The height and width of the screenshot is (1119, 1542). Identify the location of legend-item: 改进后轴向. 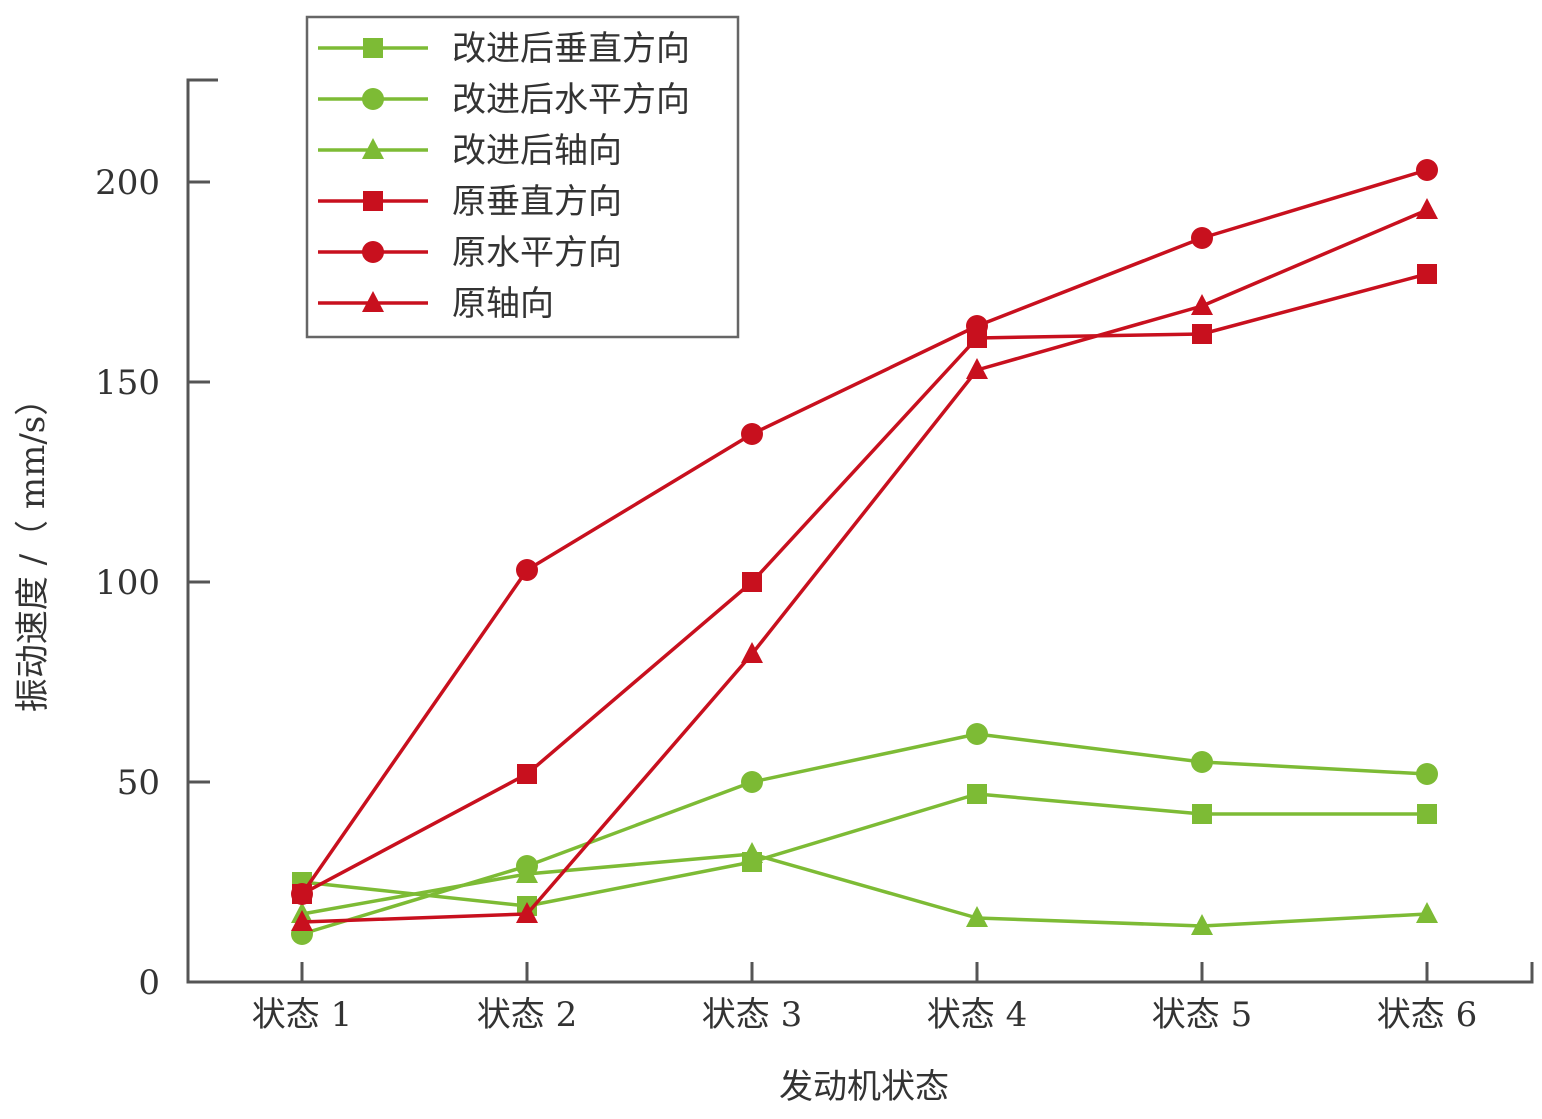
(470, 151).